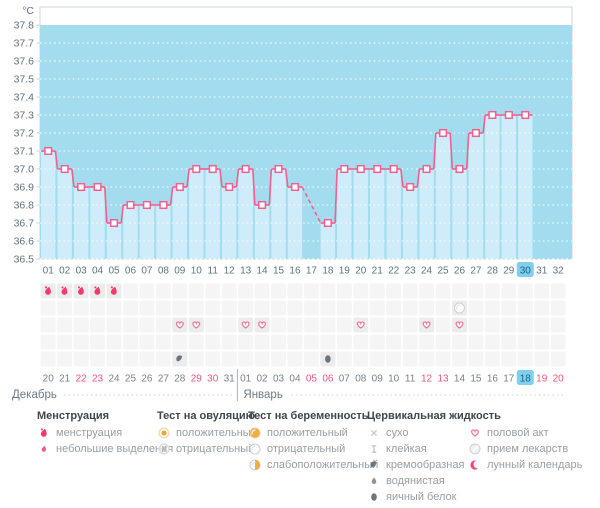 The height and width of the screenshot is (508, 600). Describe the element at coordinates (114, 271) in the screenshot. I see `cycle-day-label: 05` at that location.